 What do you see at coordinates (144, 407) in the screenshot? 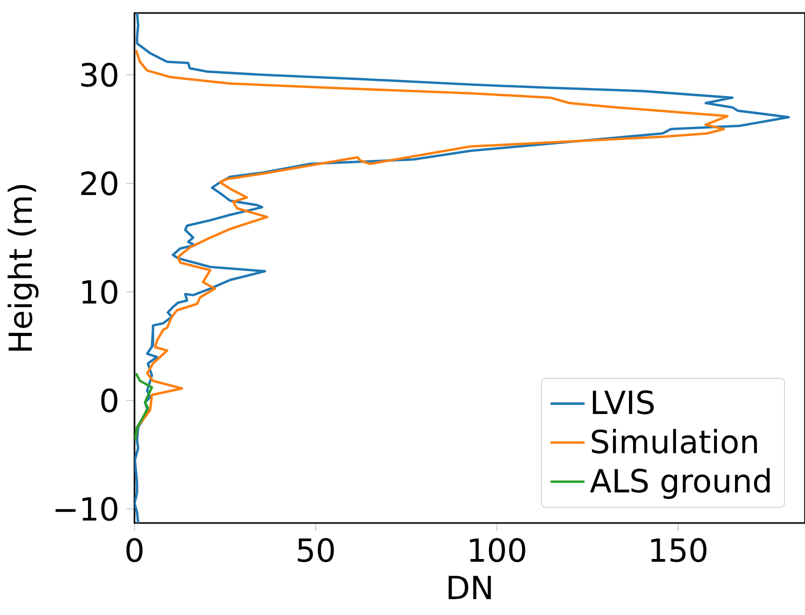
I see `line-series` at bounding box center [144, 407].